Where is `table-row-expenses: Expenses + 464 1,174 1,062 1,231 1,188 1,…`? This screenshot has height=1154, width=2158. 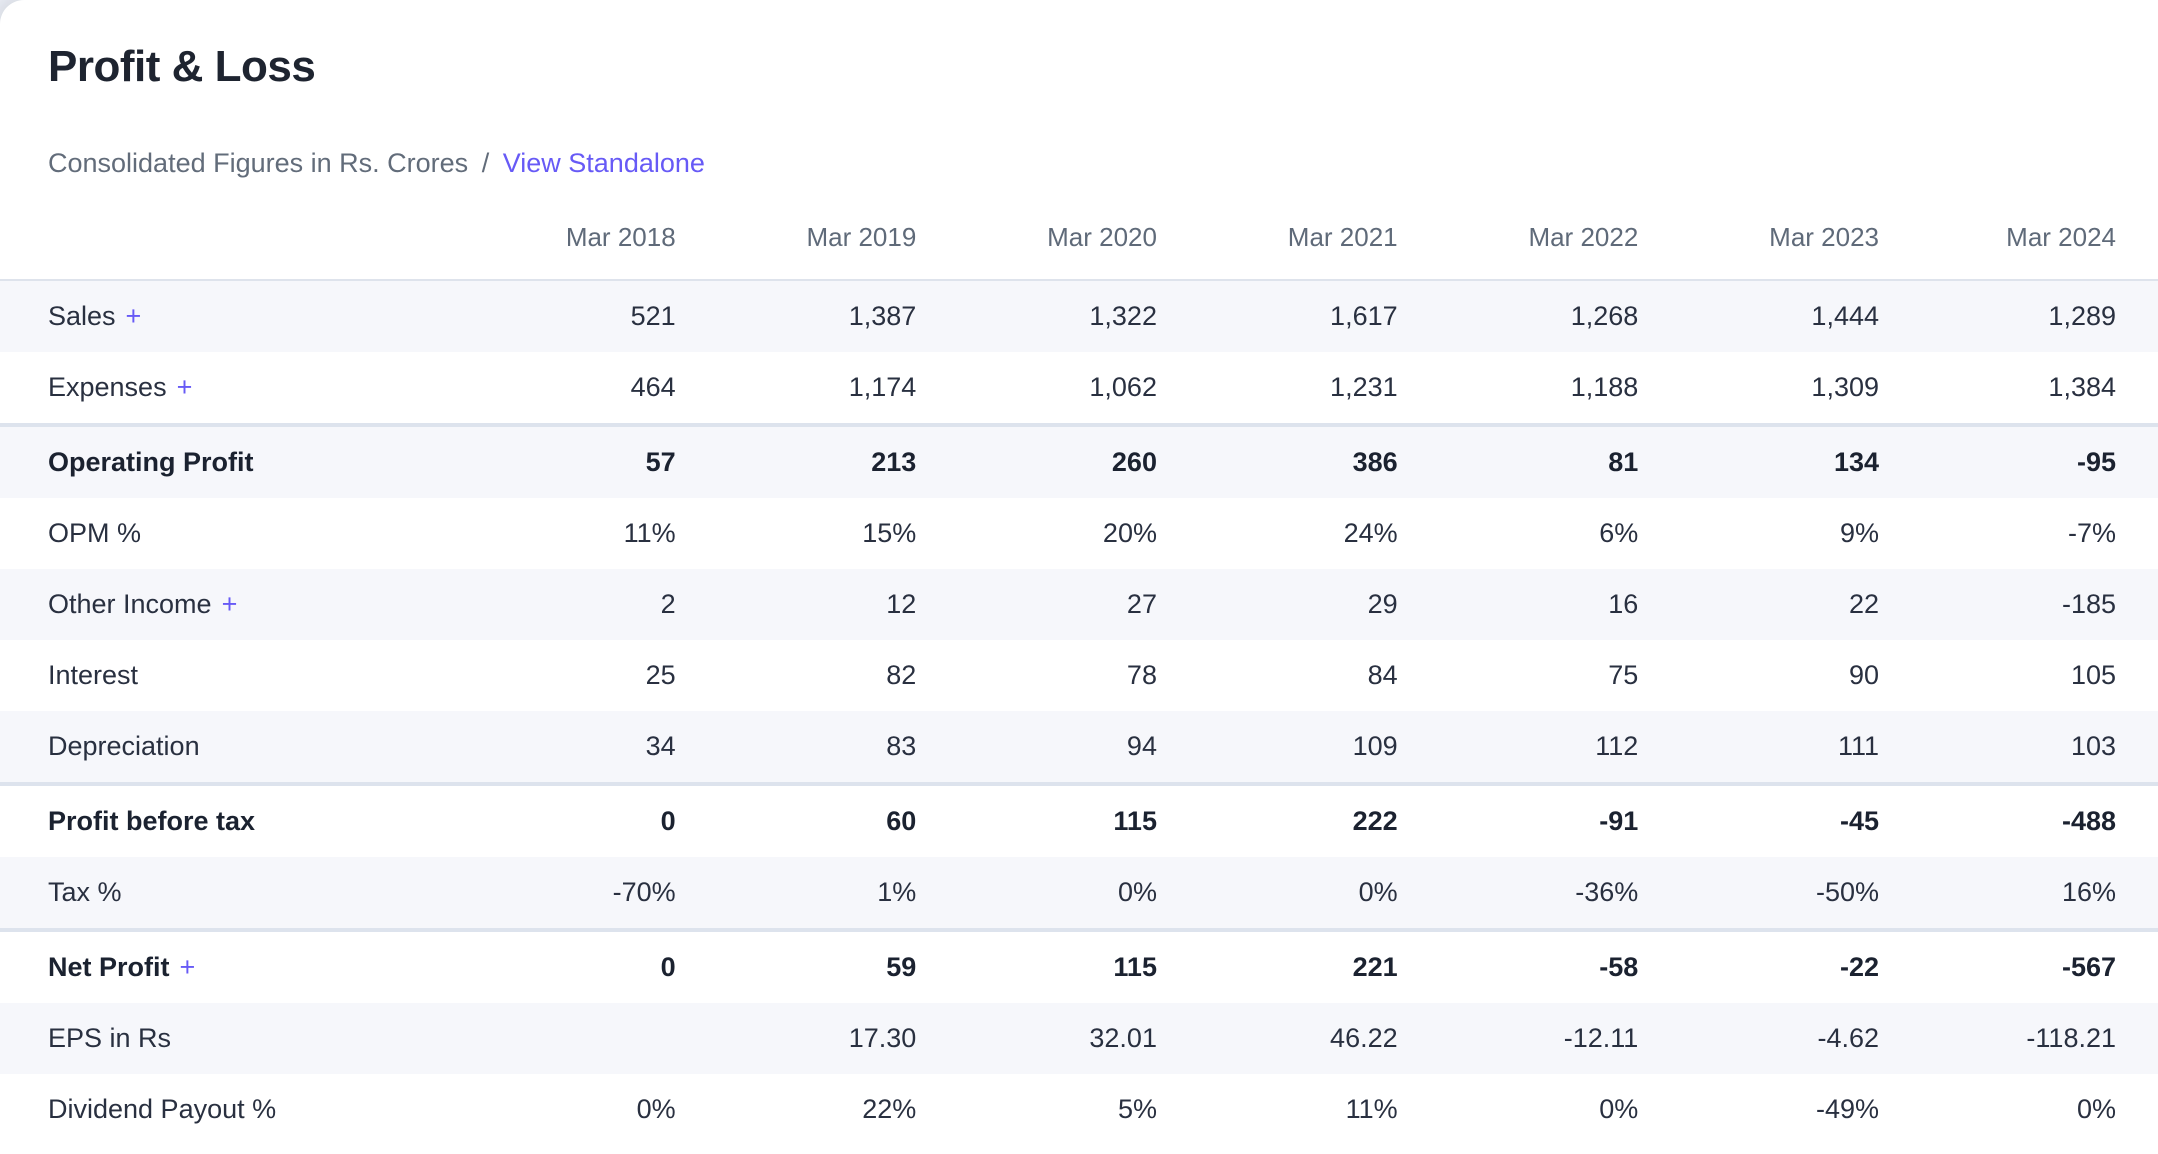 table-row-expenses: Expenses + 464 1,174 1,062 1,231 1,188 1,… is located at coordinates (1079, 388).